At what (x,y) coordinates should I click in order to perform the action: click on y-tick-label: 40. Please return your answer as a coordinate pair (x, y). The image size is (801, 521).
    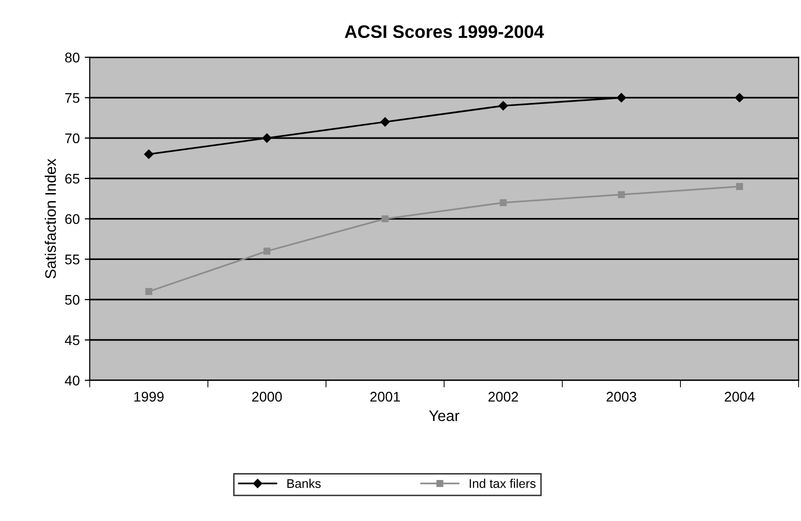
    Looking at the image, I should click on (72, 381).